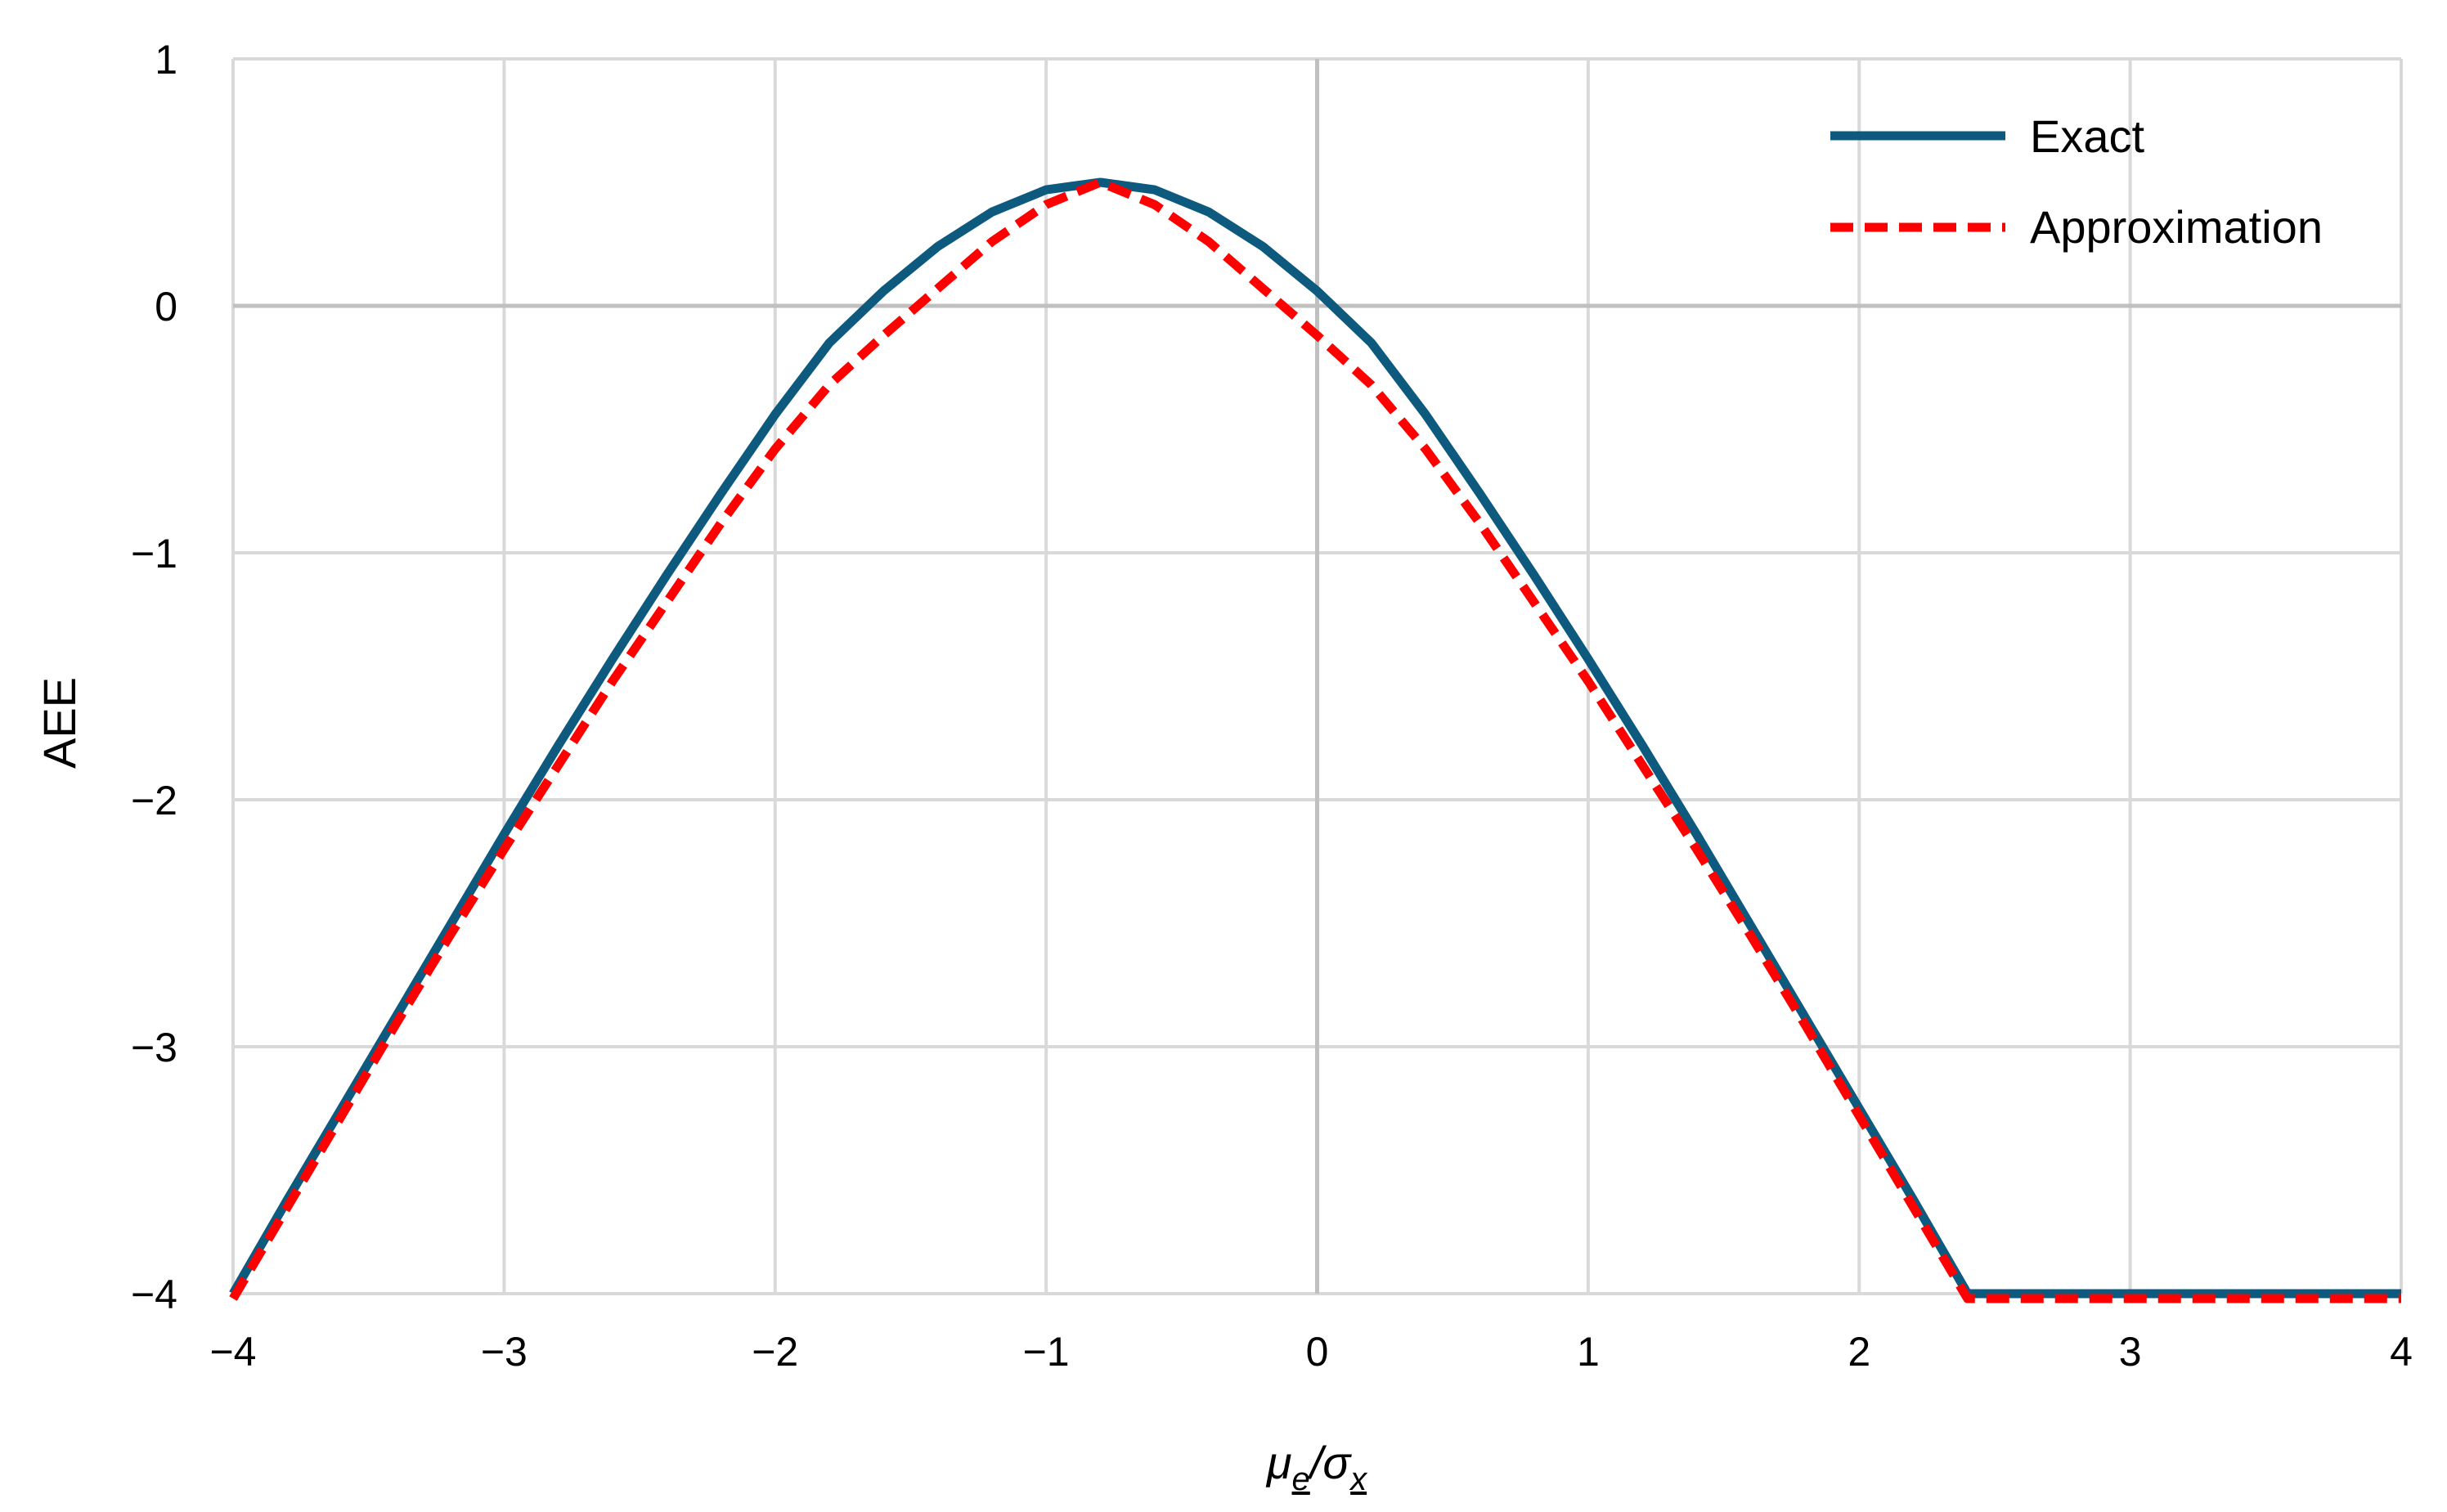 This screenshot has height=1512, width=2447. Describe the element at coordinates (2087, 136) in the screenshot. I see `legend-label-exact: Exact` at that location.